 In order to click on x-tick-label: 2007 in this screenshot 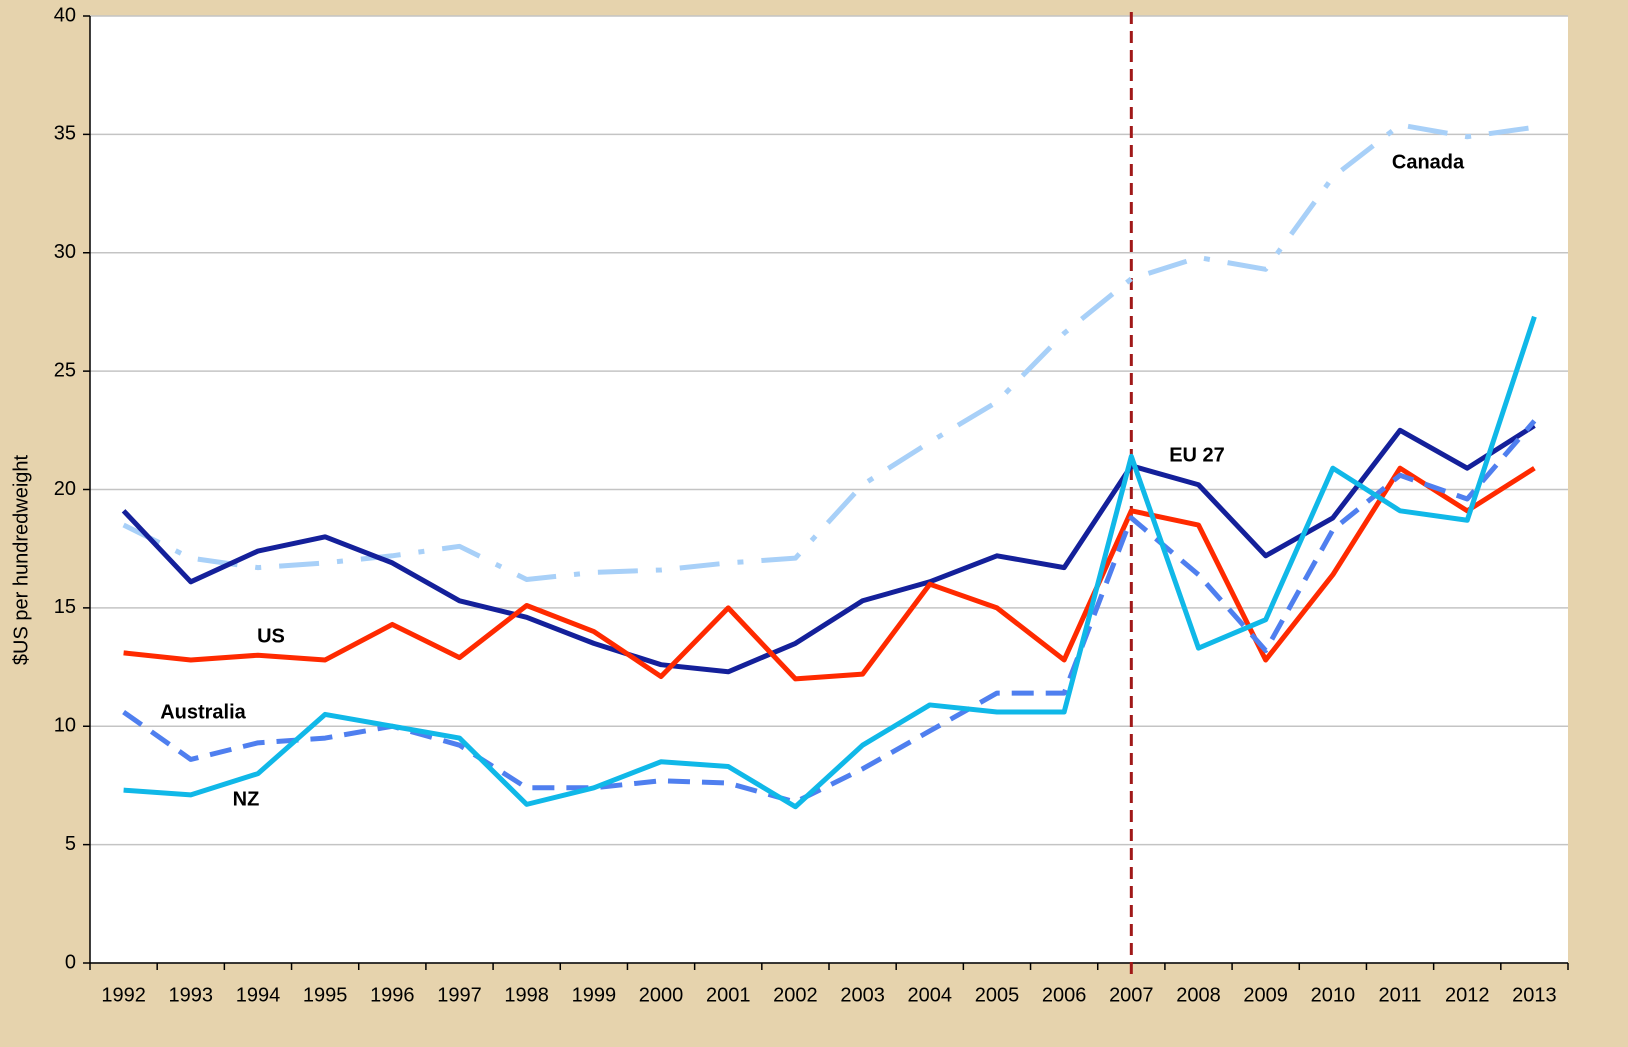, I will do `click(1131, 995)`.